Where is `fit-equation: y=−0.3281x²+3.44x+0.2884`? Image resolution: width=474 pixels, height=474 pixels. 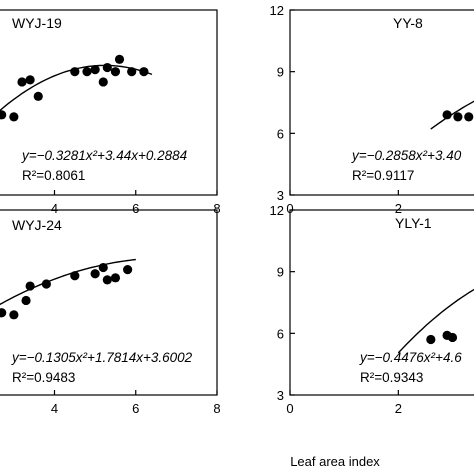 fit-equation: y=−0.3281x²+3.44x+0.2884 is located at coordinates (104, 155).